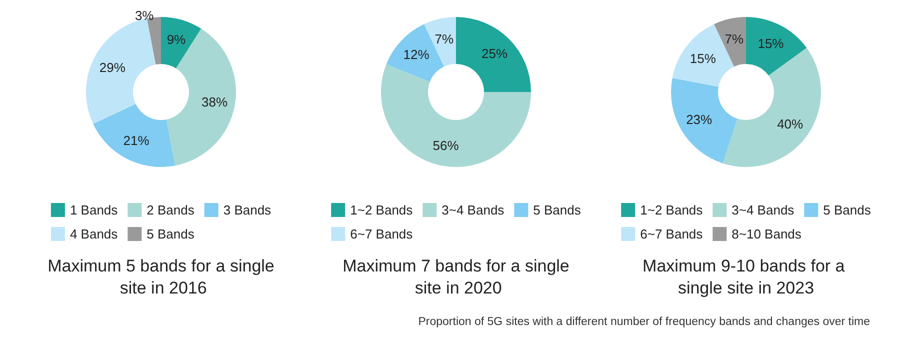  I want to click on legend-label: 1 Bands, so click(94, 210).